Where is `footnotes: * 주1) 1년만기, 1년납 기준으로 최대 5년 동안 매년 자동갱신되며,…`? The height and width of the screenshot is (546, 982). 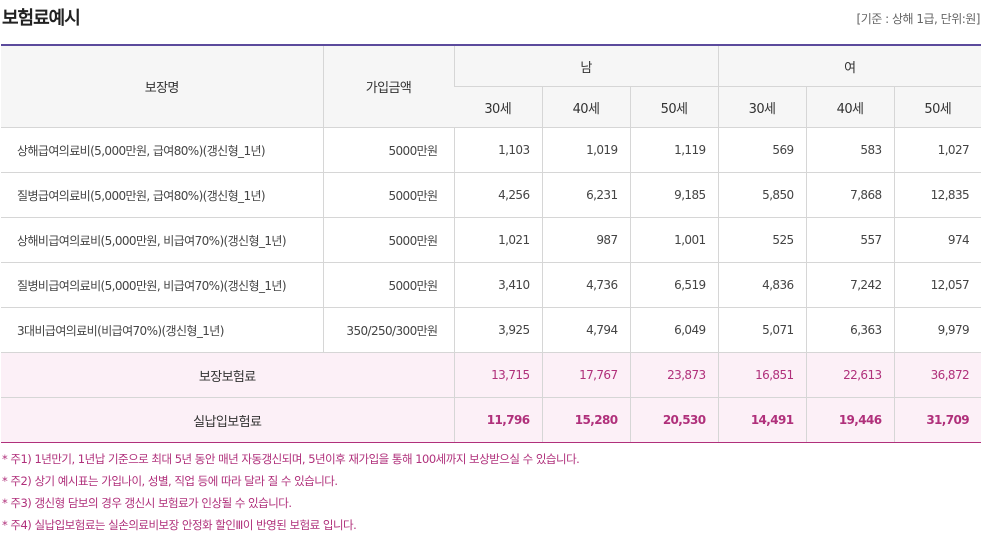 footnotes: * 주1) 1년만기, 1년납 기준으로 최대 5년 동안 매년 자동갱신되며,… is located at coordinates (291, 494).